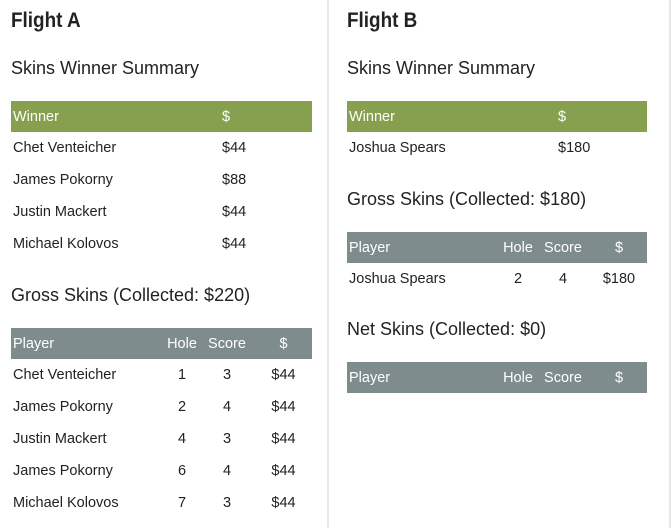 This screenshot has width=671, height=528. What do you see at coordinates (447, 329) in the screenshot?
I see `flight-b-net-title: Net Skins (Collected: $0)` at bounding box center [447, 329].